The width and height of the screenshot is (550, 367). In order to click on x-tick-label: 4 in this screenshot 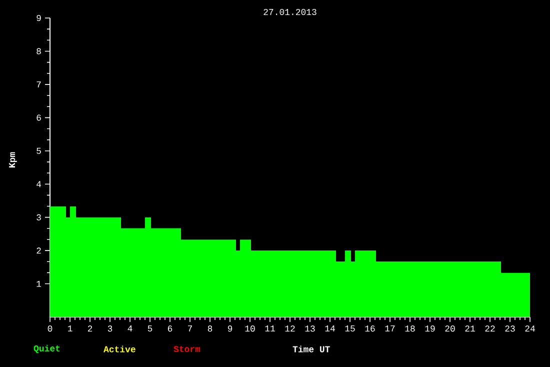, I will do `click(130, 329)`.